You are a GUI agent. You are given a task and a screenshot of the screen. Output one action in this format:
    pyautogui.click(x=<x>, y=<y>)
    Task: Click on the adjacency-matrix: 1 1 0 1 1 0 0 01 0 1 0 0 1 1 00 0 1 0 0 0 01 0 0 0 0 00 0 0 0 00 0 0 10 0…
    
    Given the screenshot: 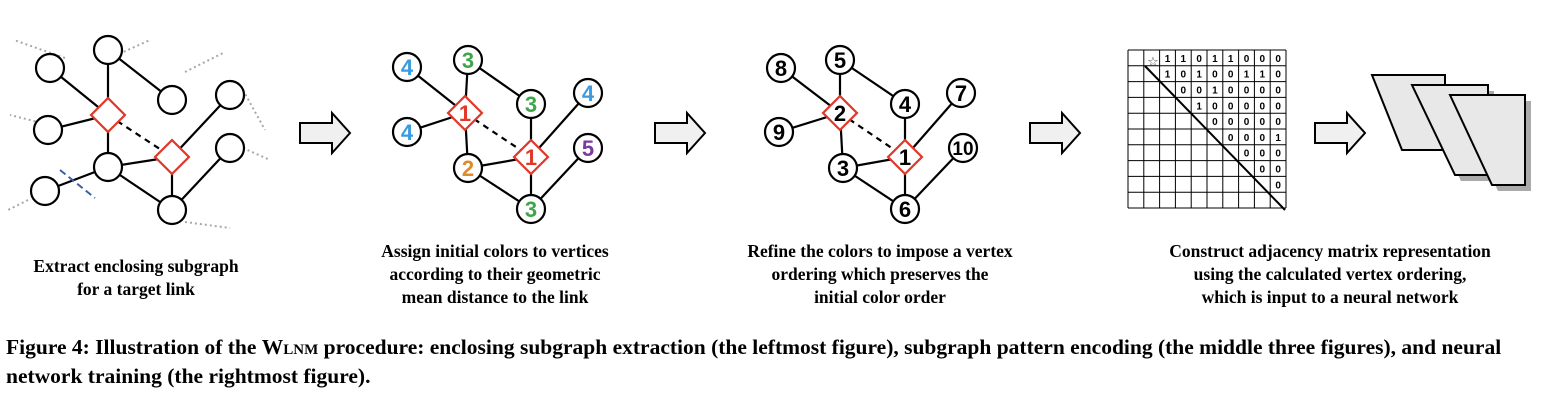 What is the action you would take?
    pyautogui.click(x=1207, y=130)
    